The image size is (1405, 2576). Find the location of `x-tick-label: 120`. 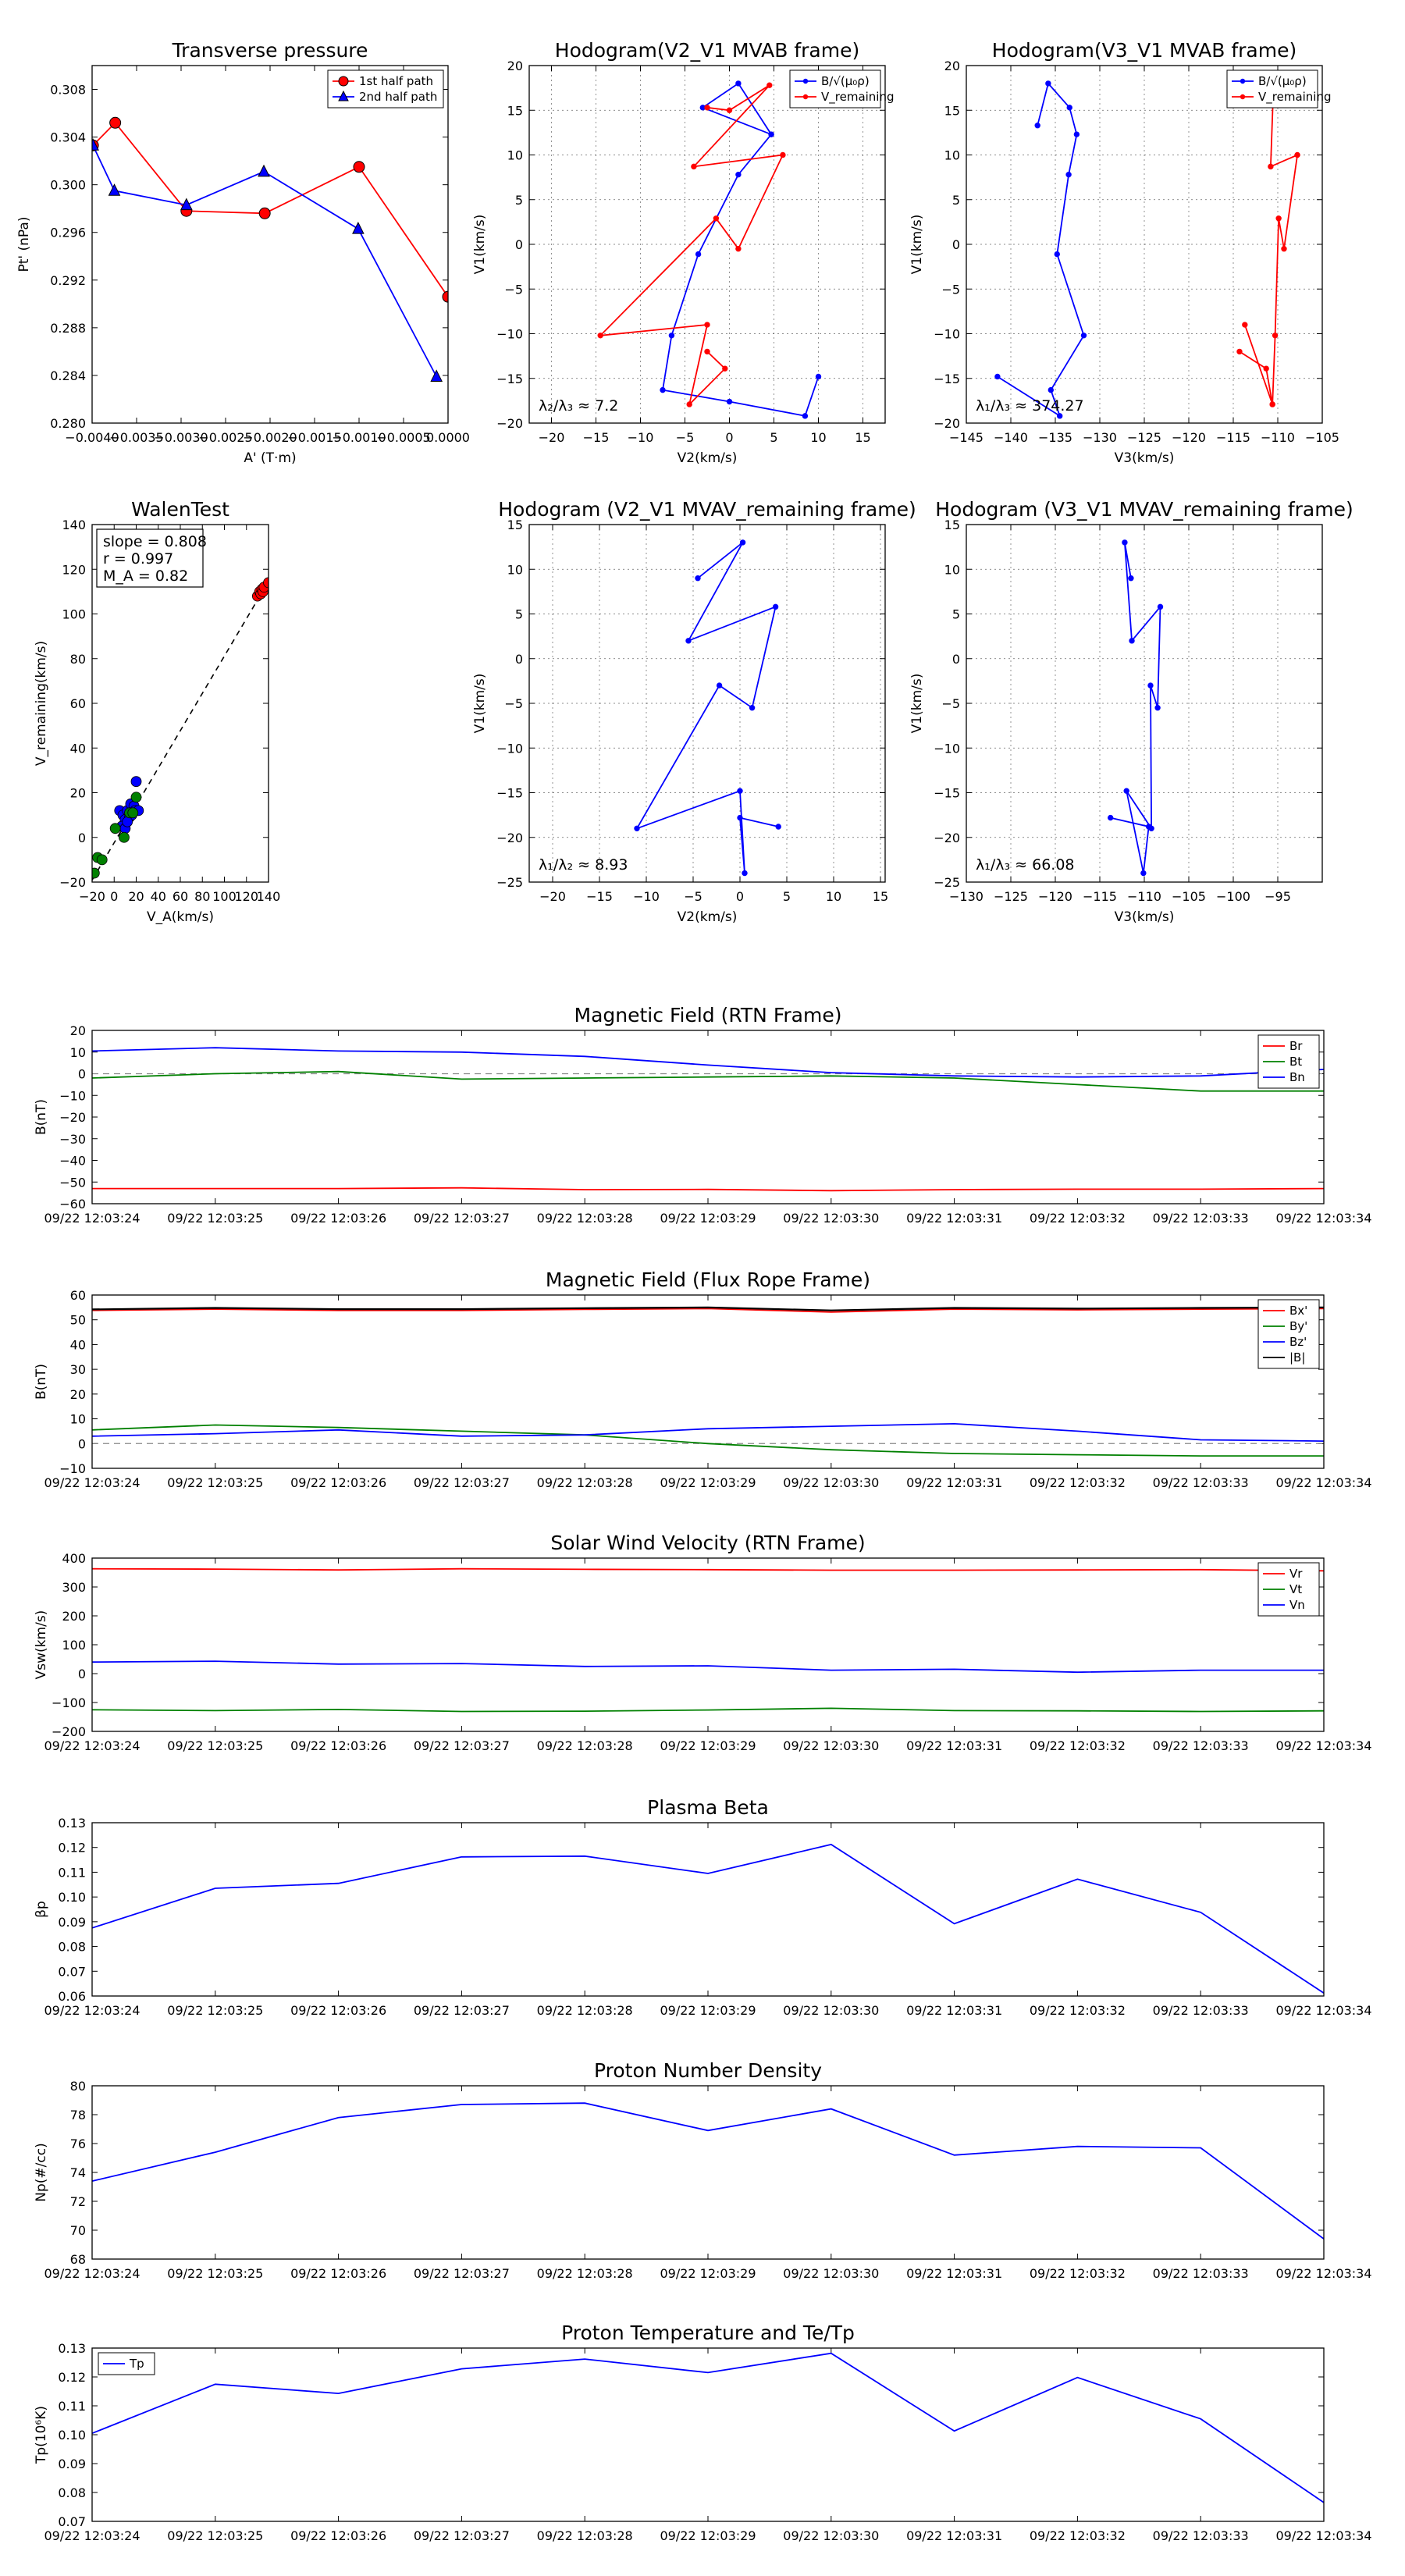

x-tick-label: 120 is located at coordinates (246, 896).